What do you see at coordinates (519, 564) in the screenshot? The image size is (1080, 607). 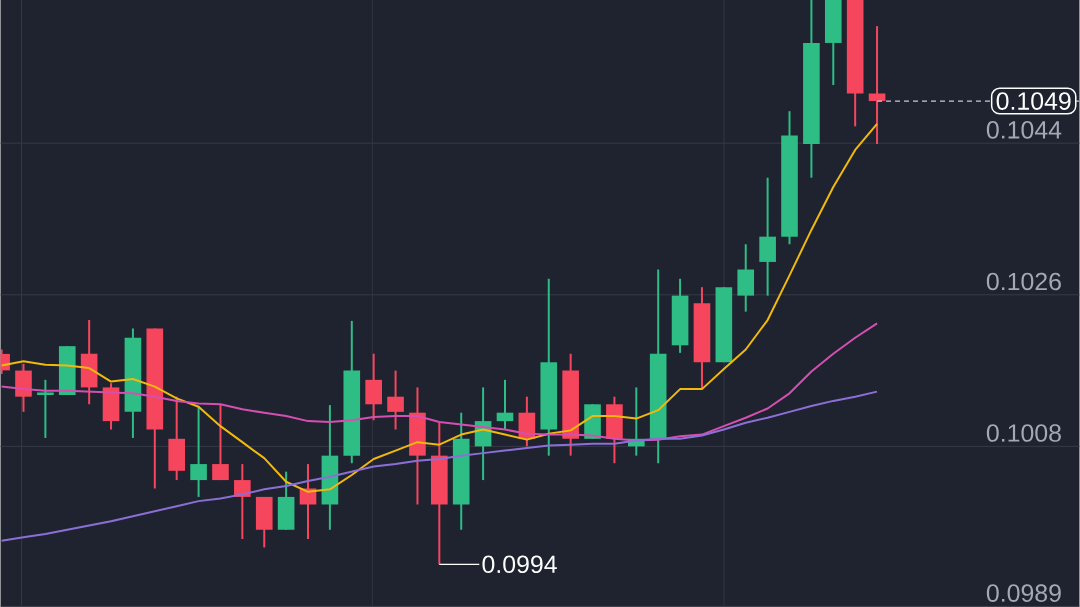 I see `annotation: 0.0994` at bounding box center [519, 564].